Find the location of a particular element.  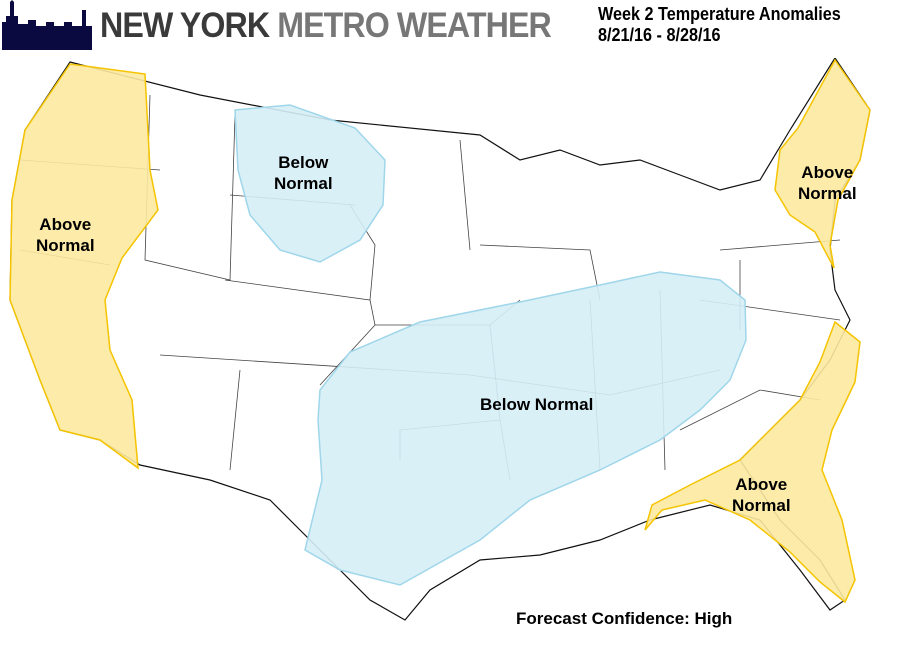

date-range: 8/21/16 - 8/28/16 is located at coordinates (659, 35).